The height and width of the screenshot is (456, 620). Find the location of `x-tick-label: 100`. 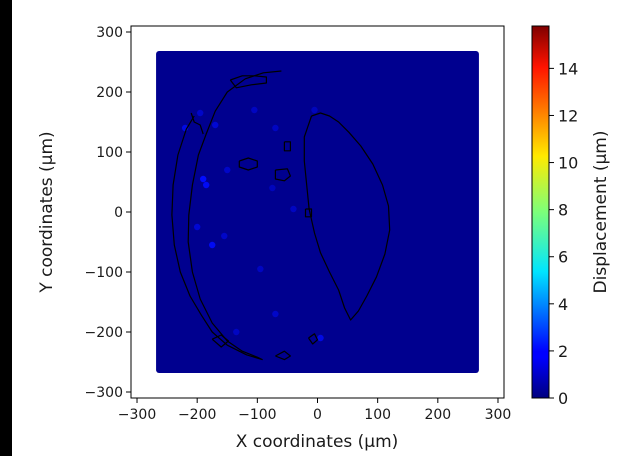

x-tick-label: 100 is located at coordinates (377, 415).